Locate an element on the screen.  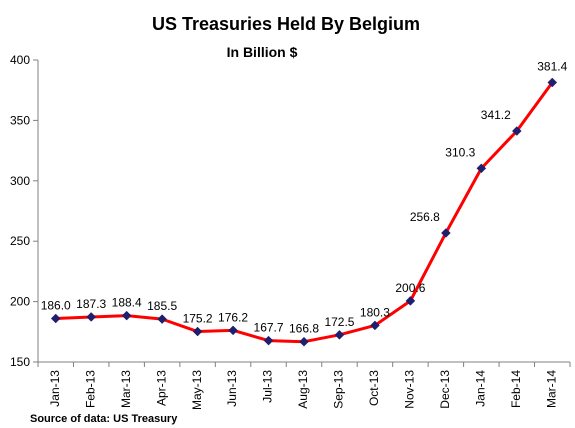
x-tick-label: Nov-13 is located at coordinates (410, 389).